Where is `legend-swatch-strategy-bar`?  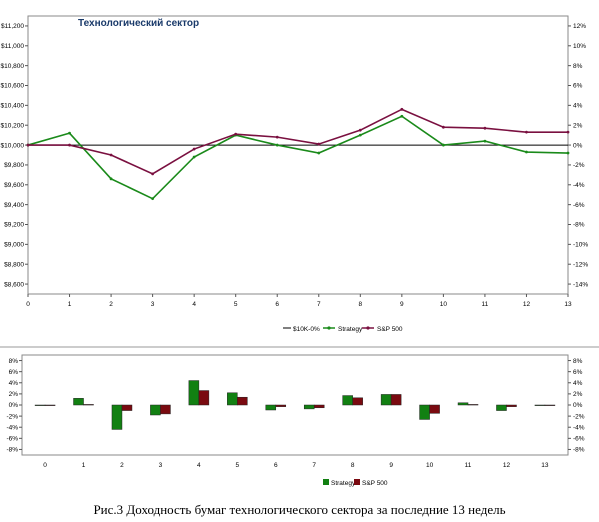
legend-swatch-strategy-bar is located at coordinates (326, 482).